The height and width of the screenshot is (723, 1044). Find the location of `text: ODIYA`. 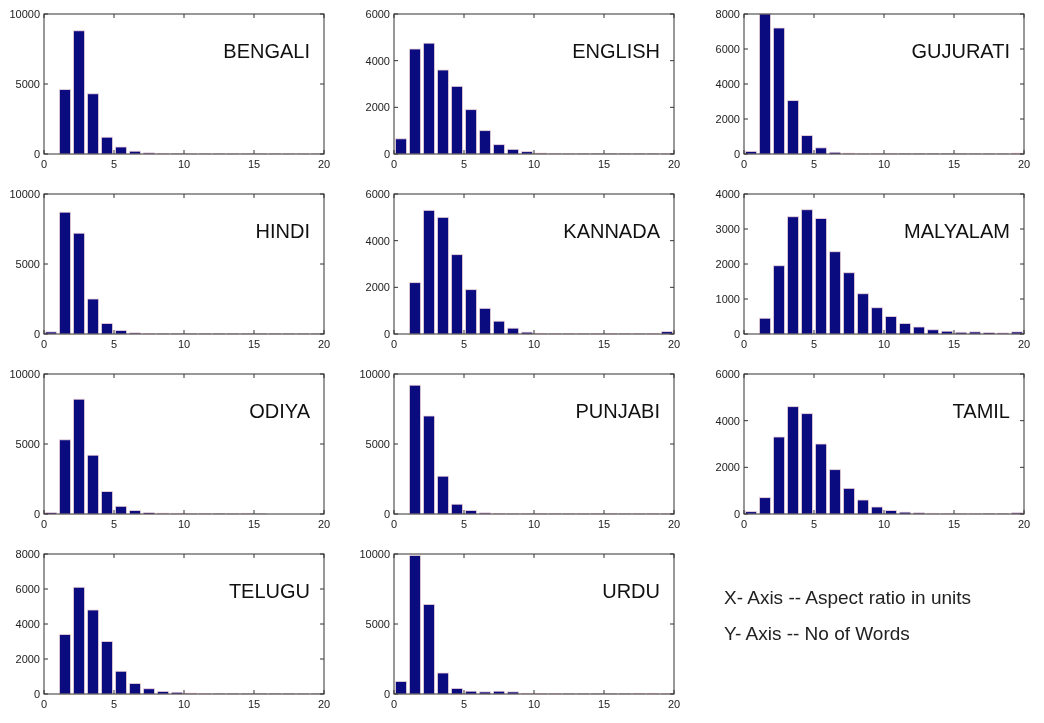

text: ODIYA is located at coordinates (280, 411).